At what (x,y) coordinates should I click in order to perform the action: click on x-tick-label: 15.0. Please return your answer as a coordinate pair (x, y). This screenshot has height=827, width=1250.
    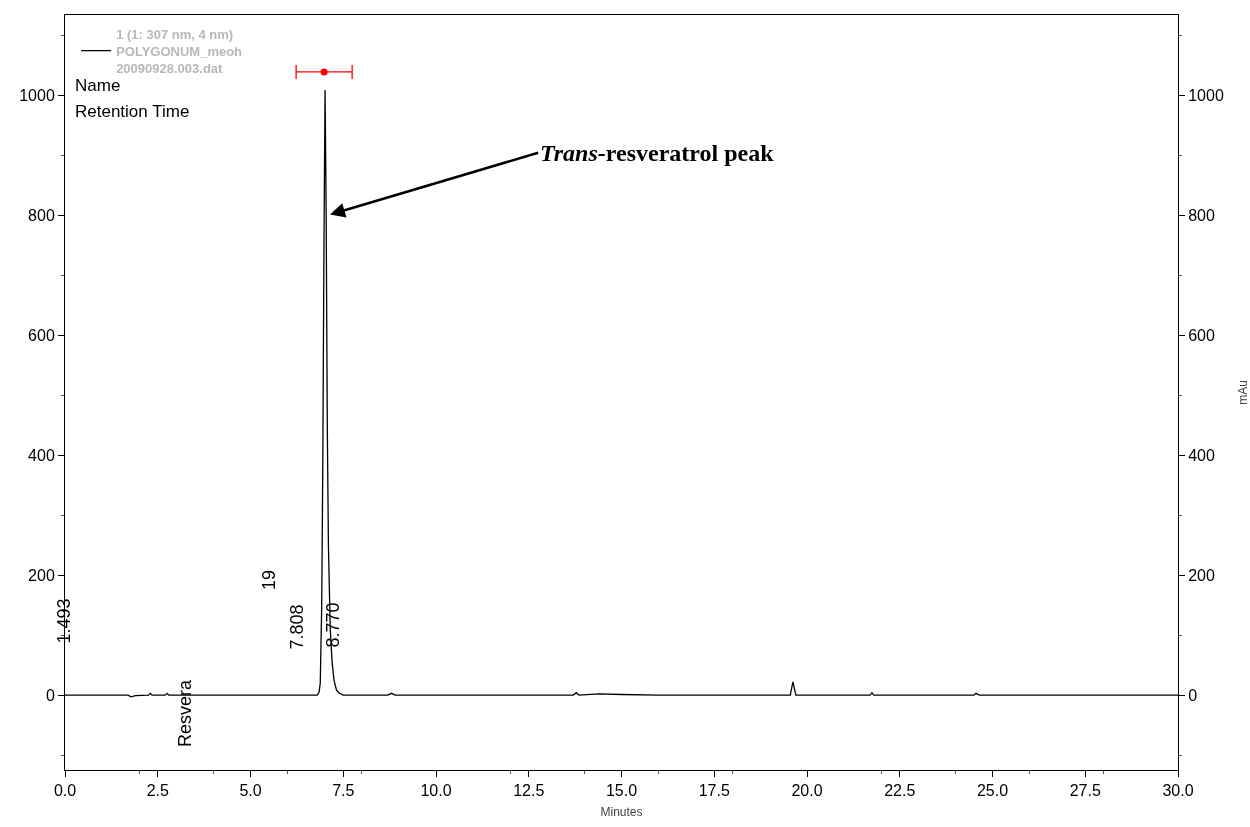
    Looking at the image, I should click on (621, 791).